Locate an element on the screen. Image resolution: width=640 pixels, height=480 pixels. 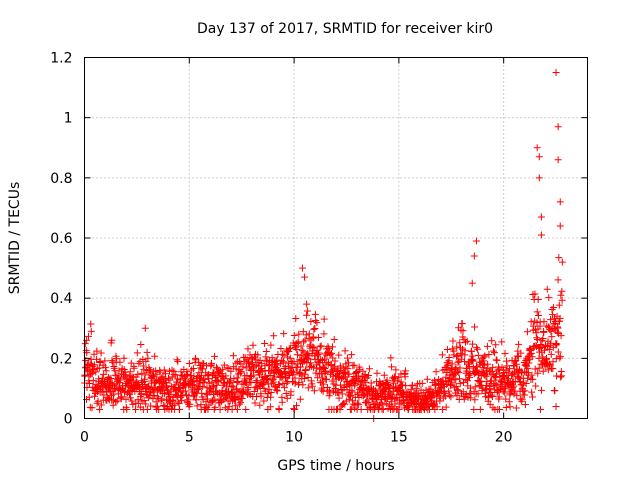
y-tick-label: 0.4 is located at coordinates (61, 299).